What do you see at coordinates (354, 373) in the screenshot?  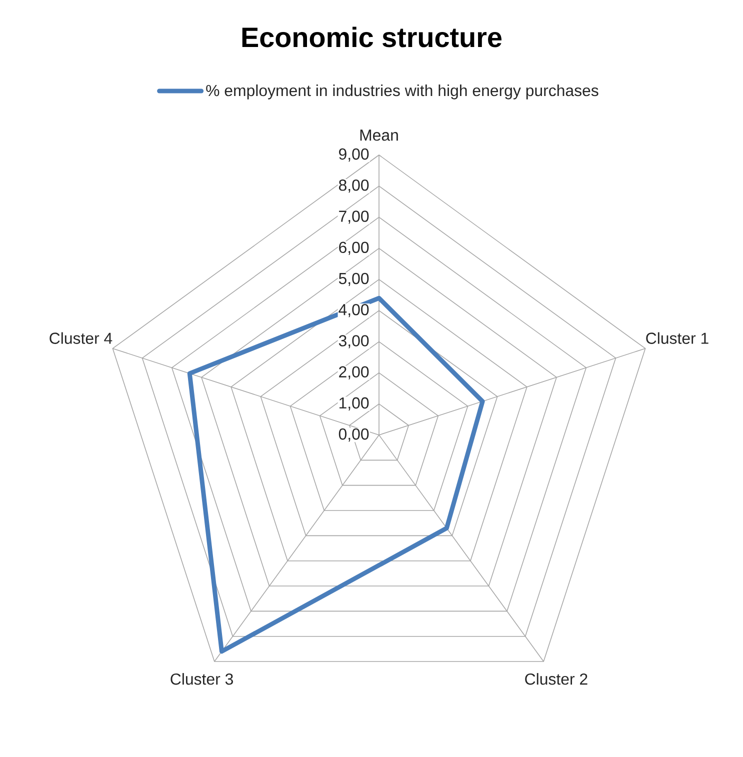 I see `y-tick-label: 2,00` at bounding box center [354, 373].